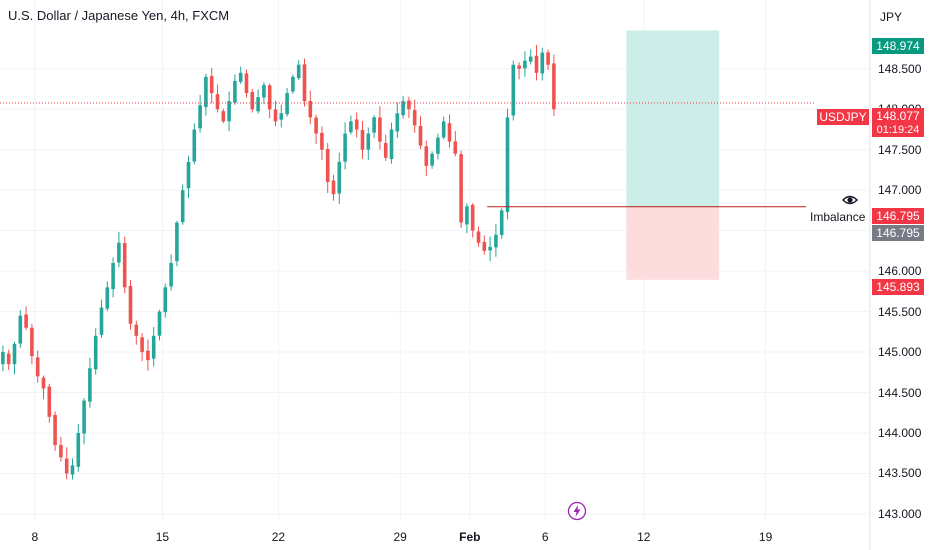 The image size is (932, 550). I want to click on target-zone, so click(673, 118).